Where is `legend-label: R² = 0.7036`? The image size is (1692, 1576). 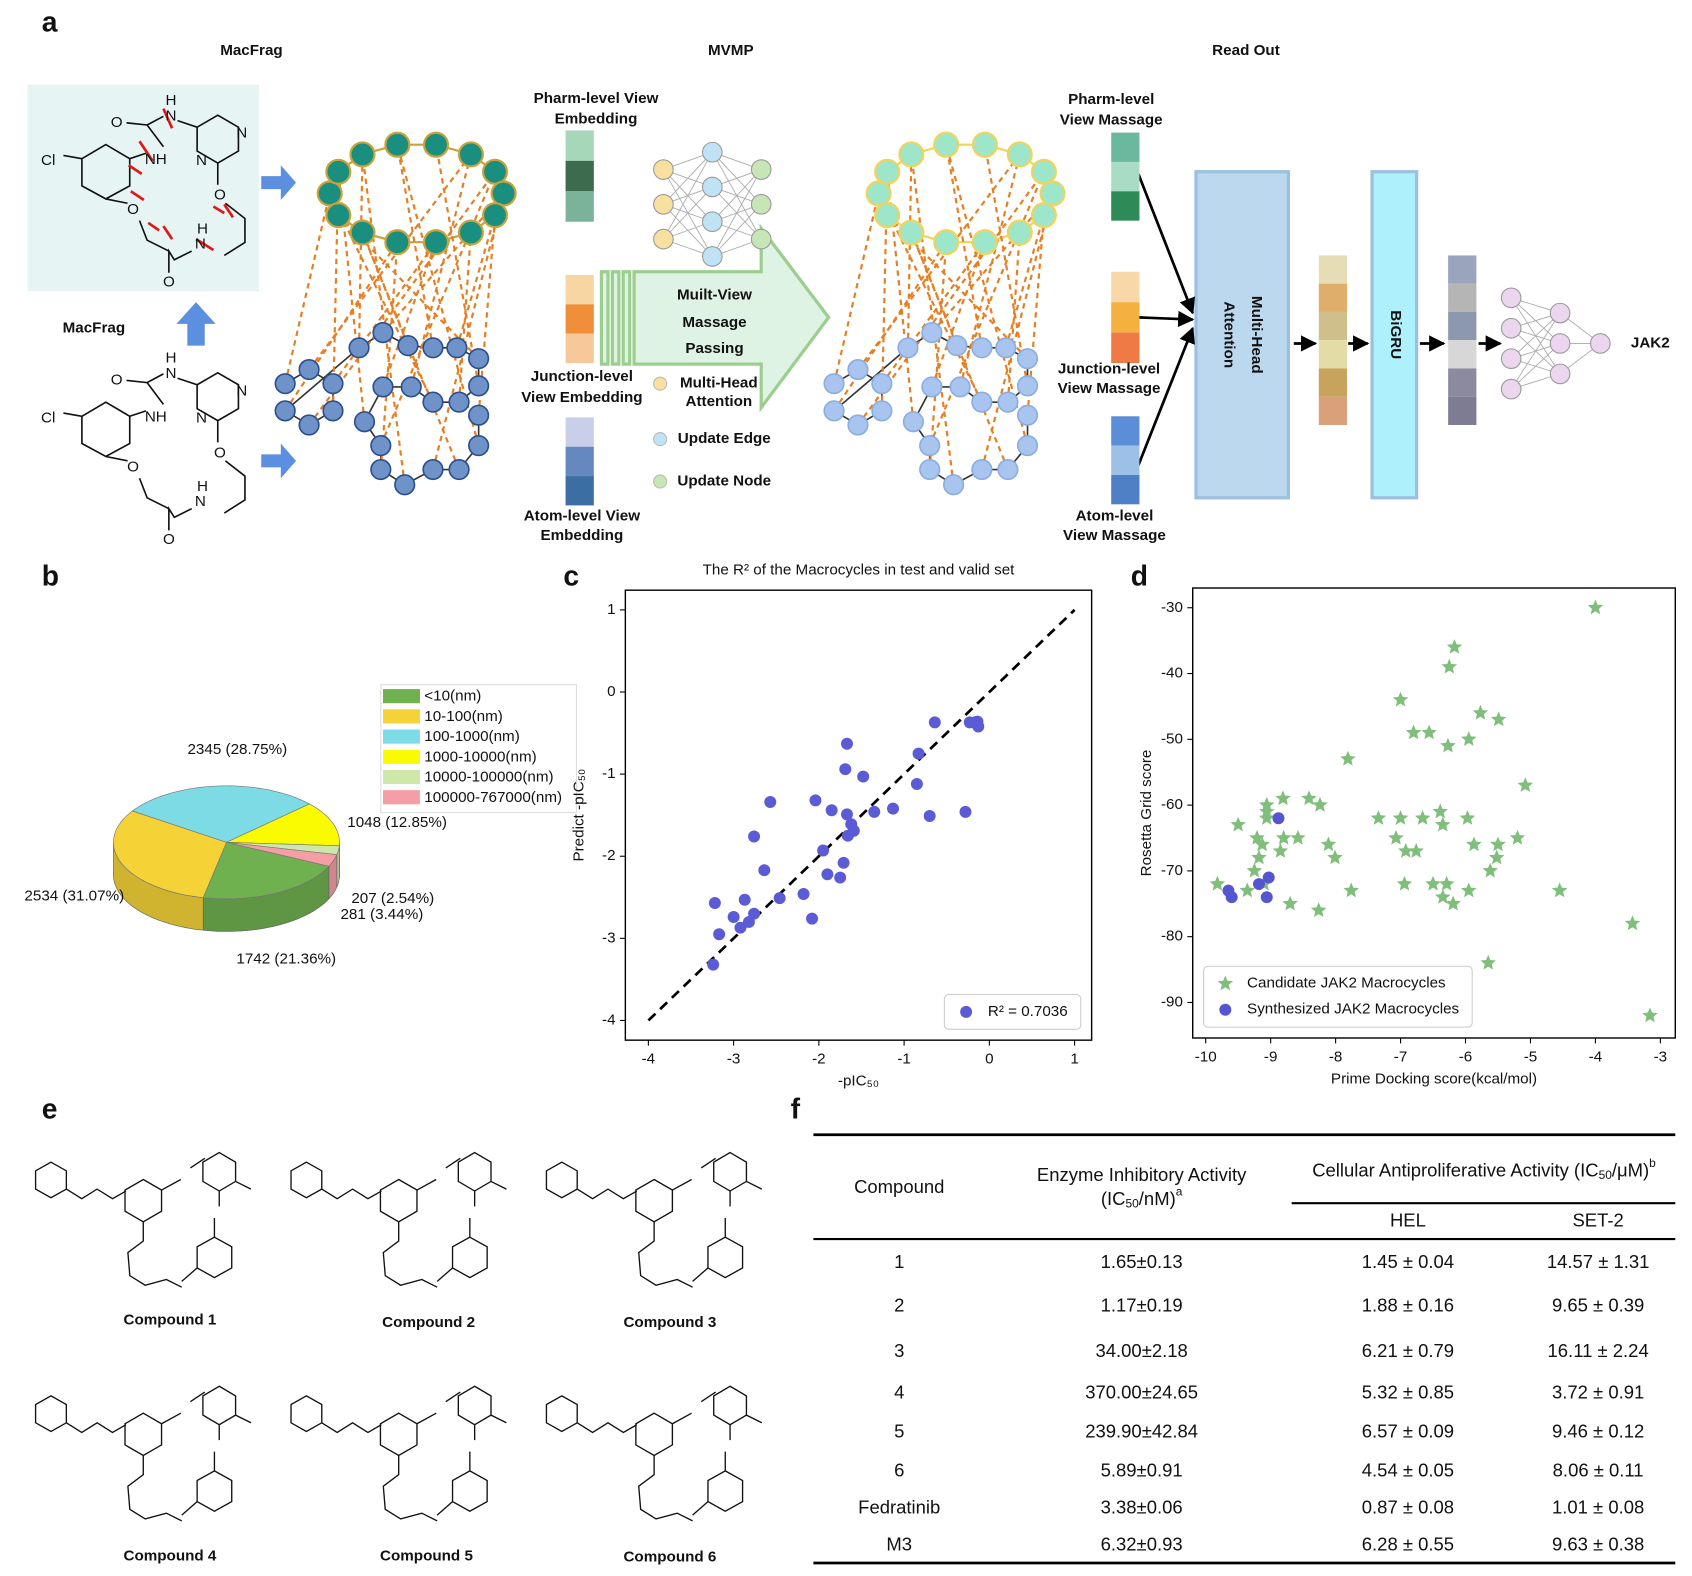 legend-label: R² = 0.7036 is located at coordinates (1028, 1011).